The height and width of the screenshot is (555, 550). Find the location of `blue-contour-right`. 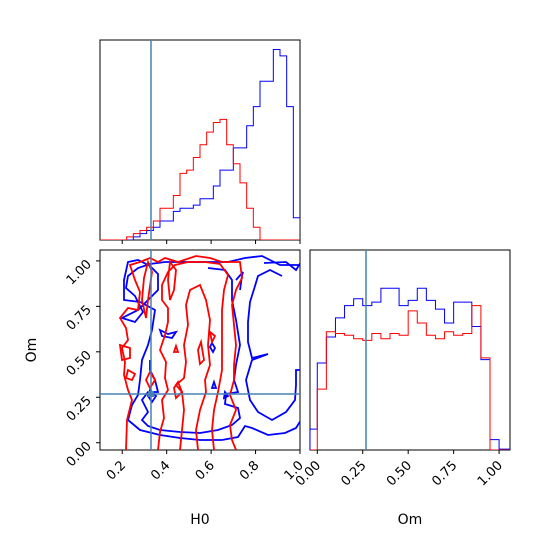

blue-contour-right is located at coordinates (272, 341).